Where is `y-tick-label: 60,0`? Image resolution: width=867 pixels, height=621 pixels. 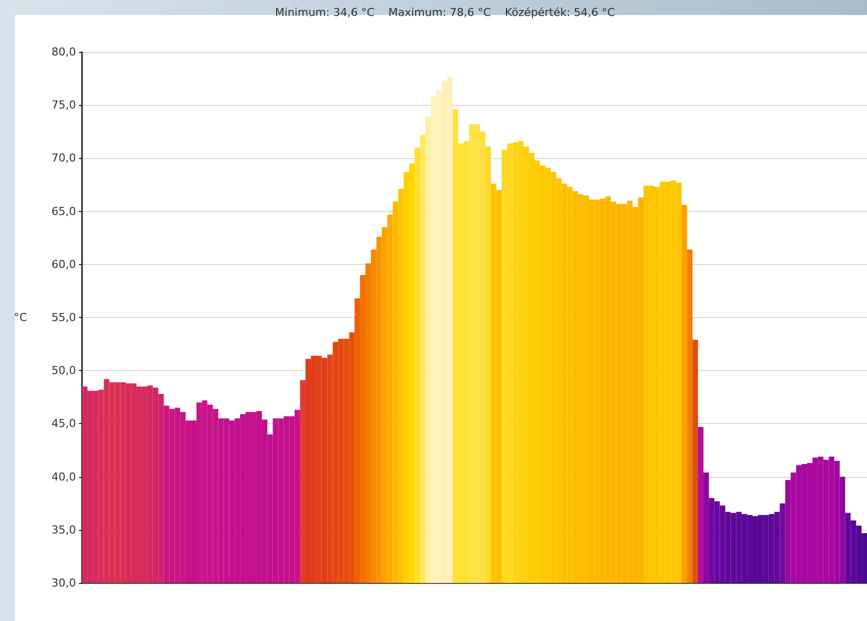 y-tick-label: 60,0 is located at coordinates (64, 264).